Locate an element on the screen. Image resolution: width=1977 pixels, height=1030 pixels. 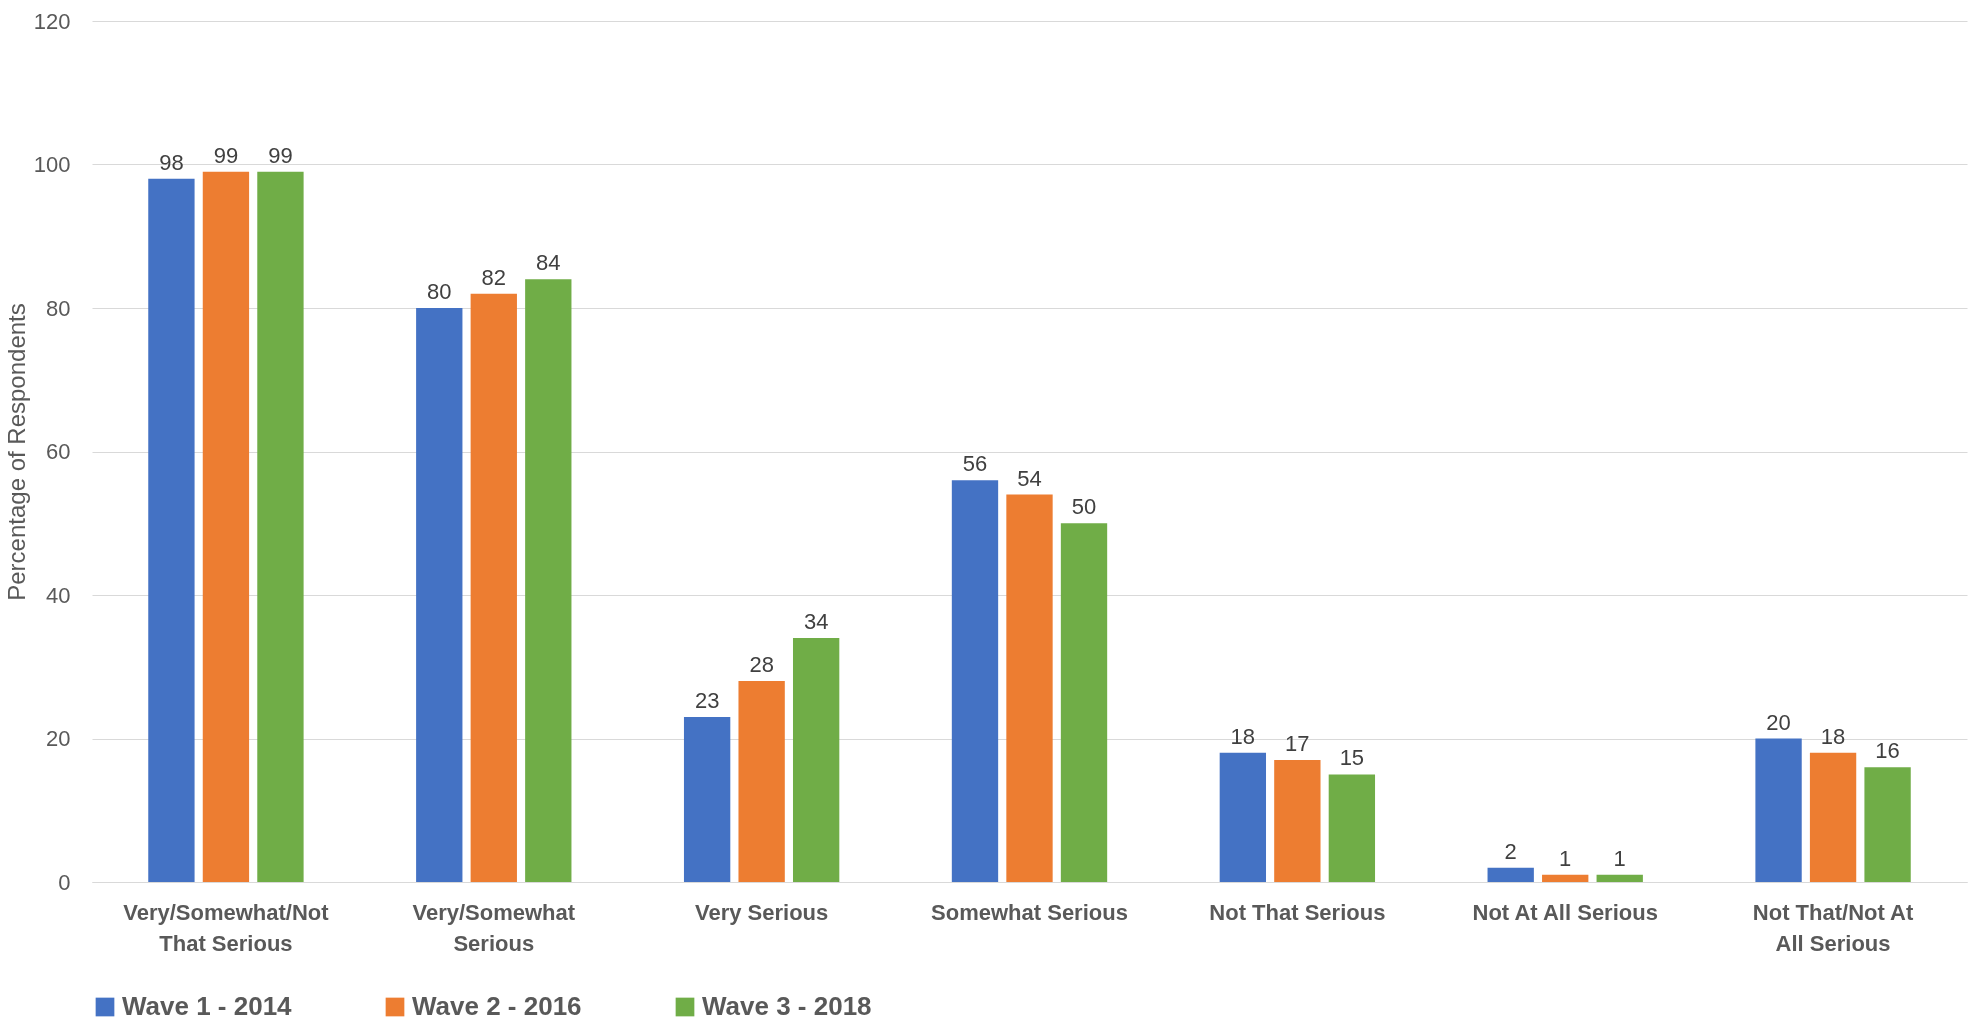
data-label: 54 is located at coordinates (1029, 478).